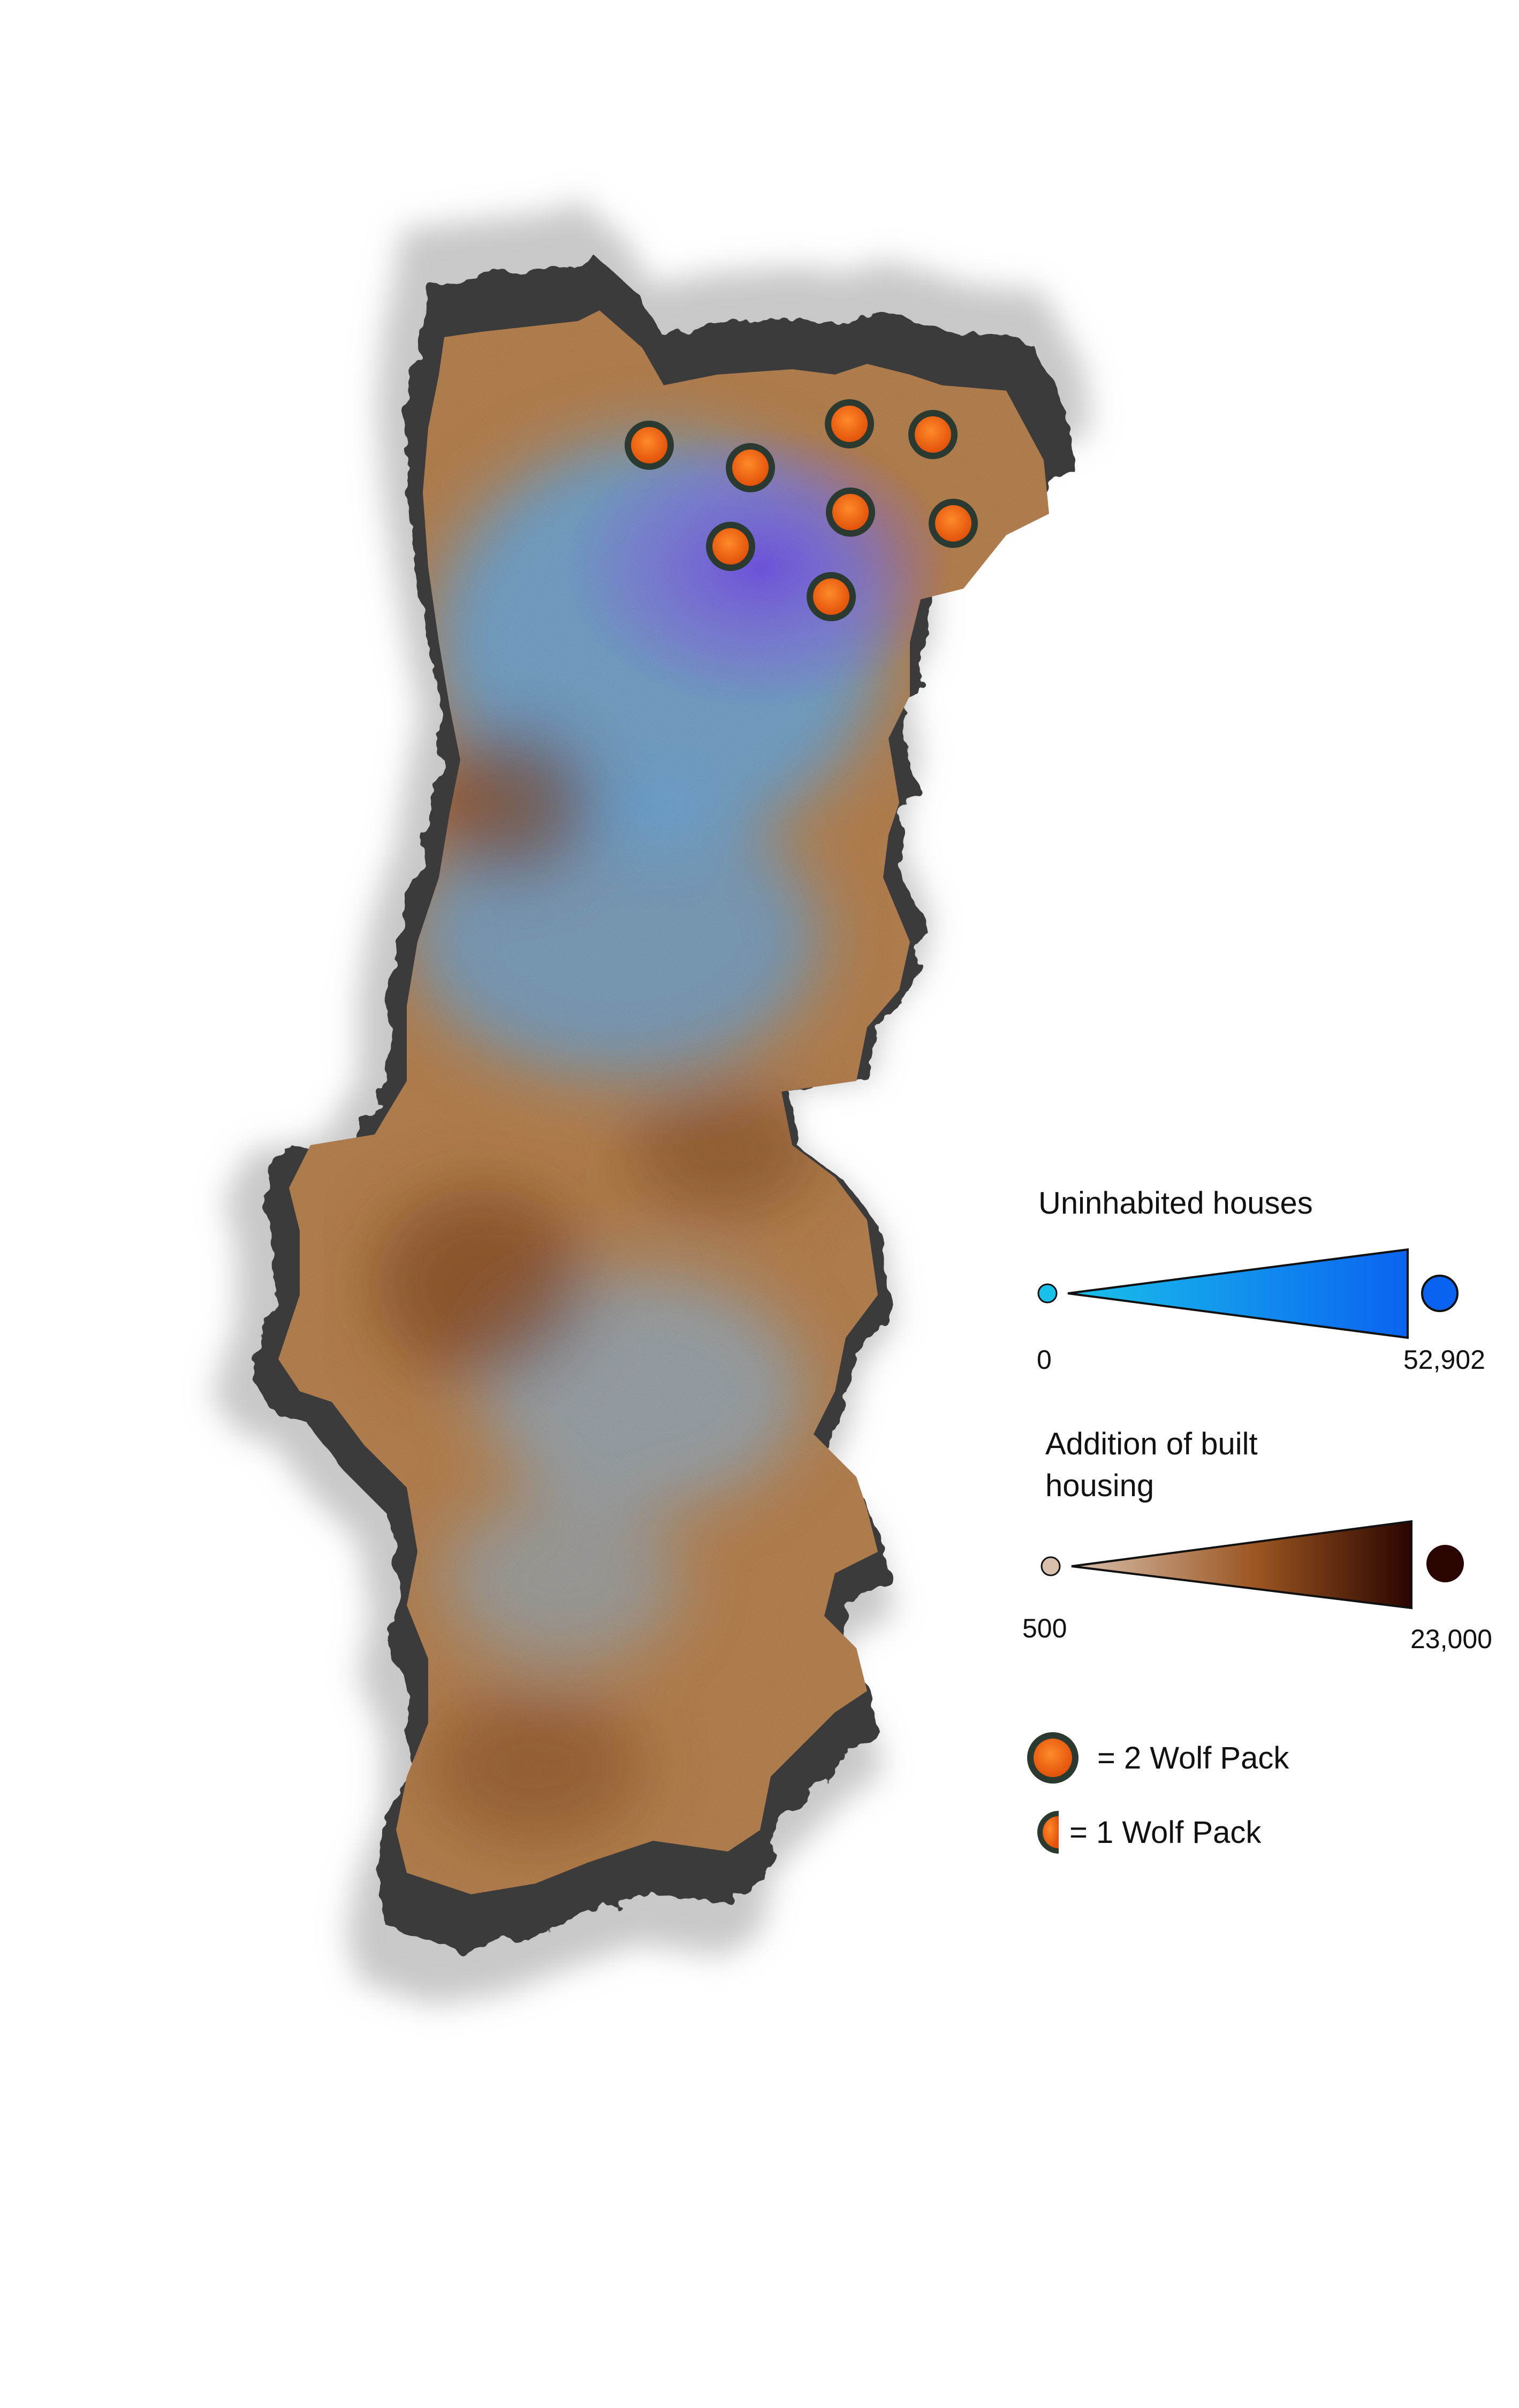 This screenshot has width=1519, height=2408. Describe the element at coordinates (1044, 1360) in the screenshot. I see `legend-uninhabited-min-label: 0` at that location.